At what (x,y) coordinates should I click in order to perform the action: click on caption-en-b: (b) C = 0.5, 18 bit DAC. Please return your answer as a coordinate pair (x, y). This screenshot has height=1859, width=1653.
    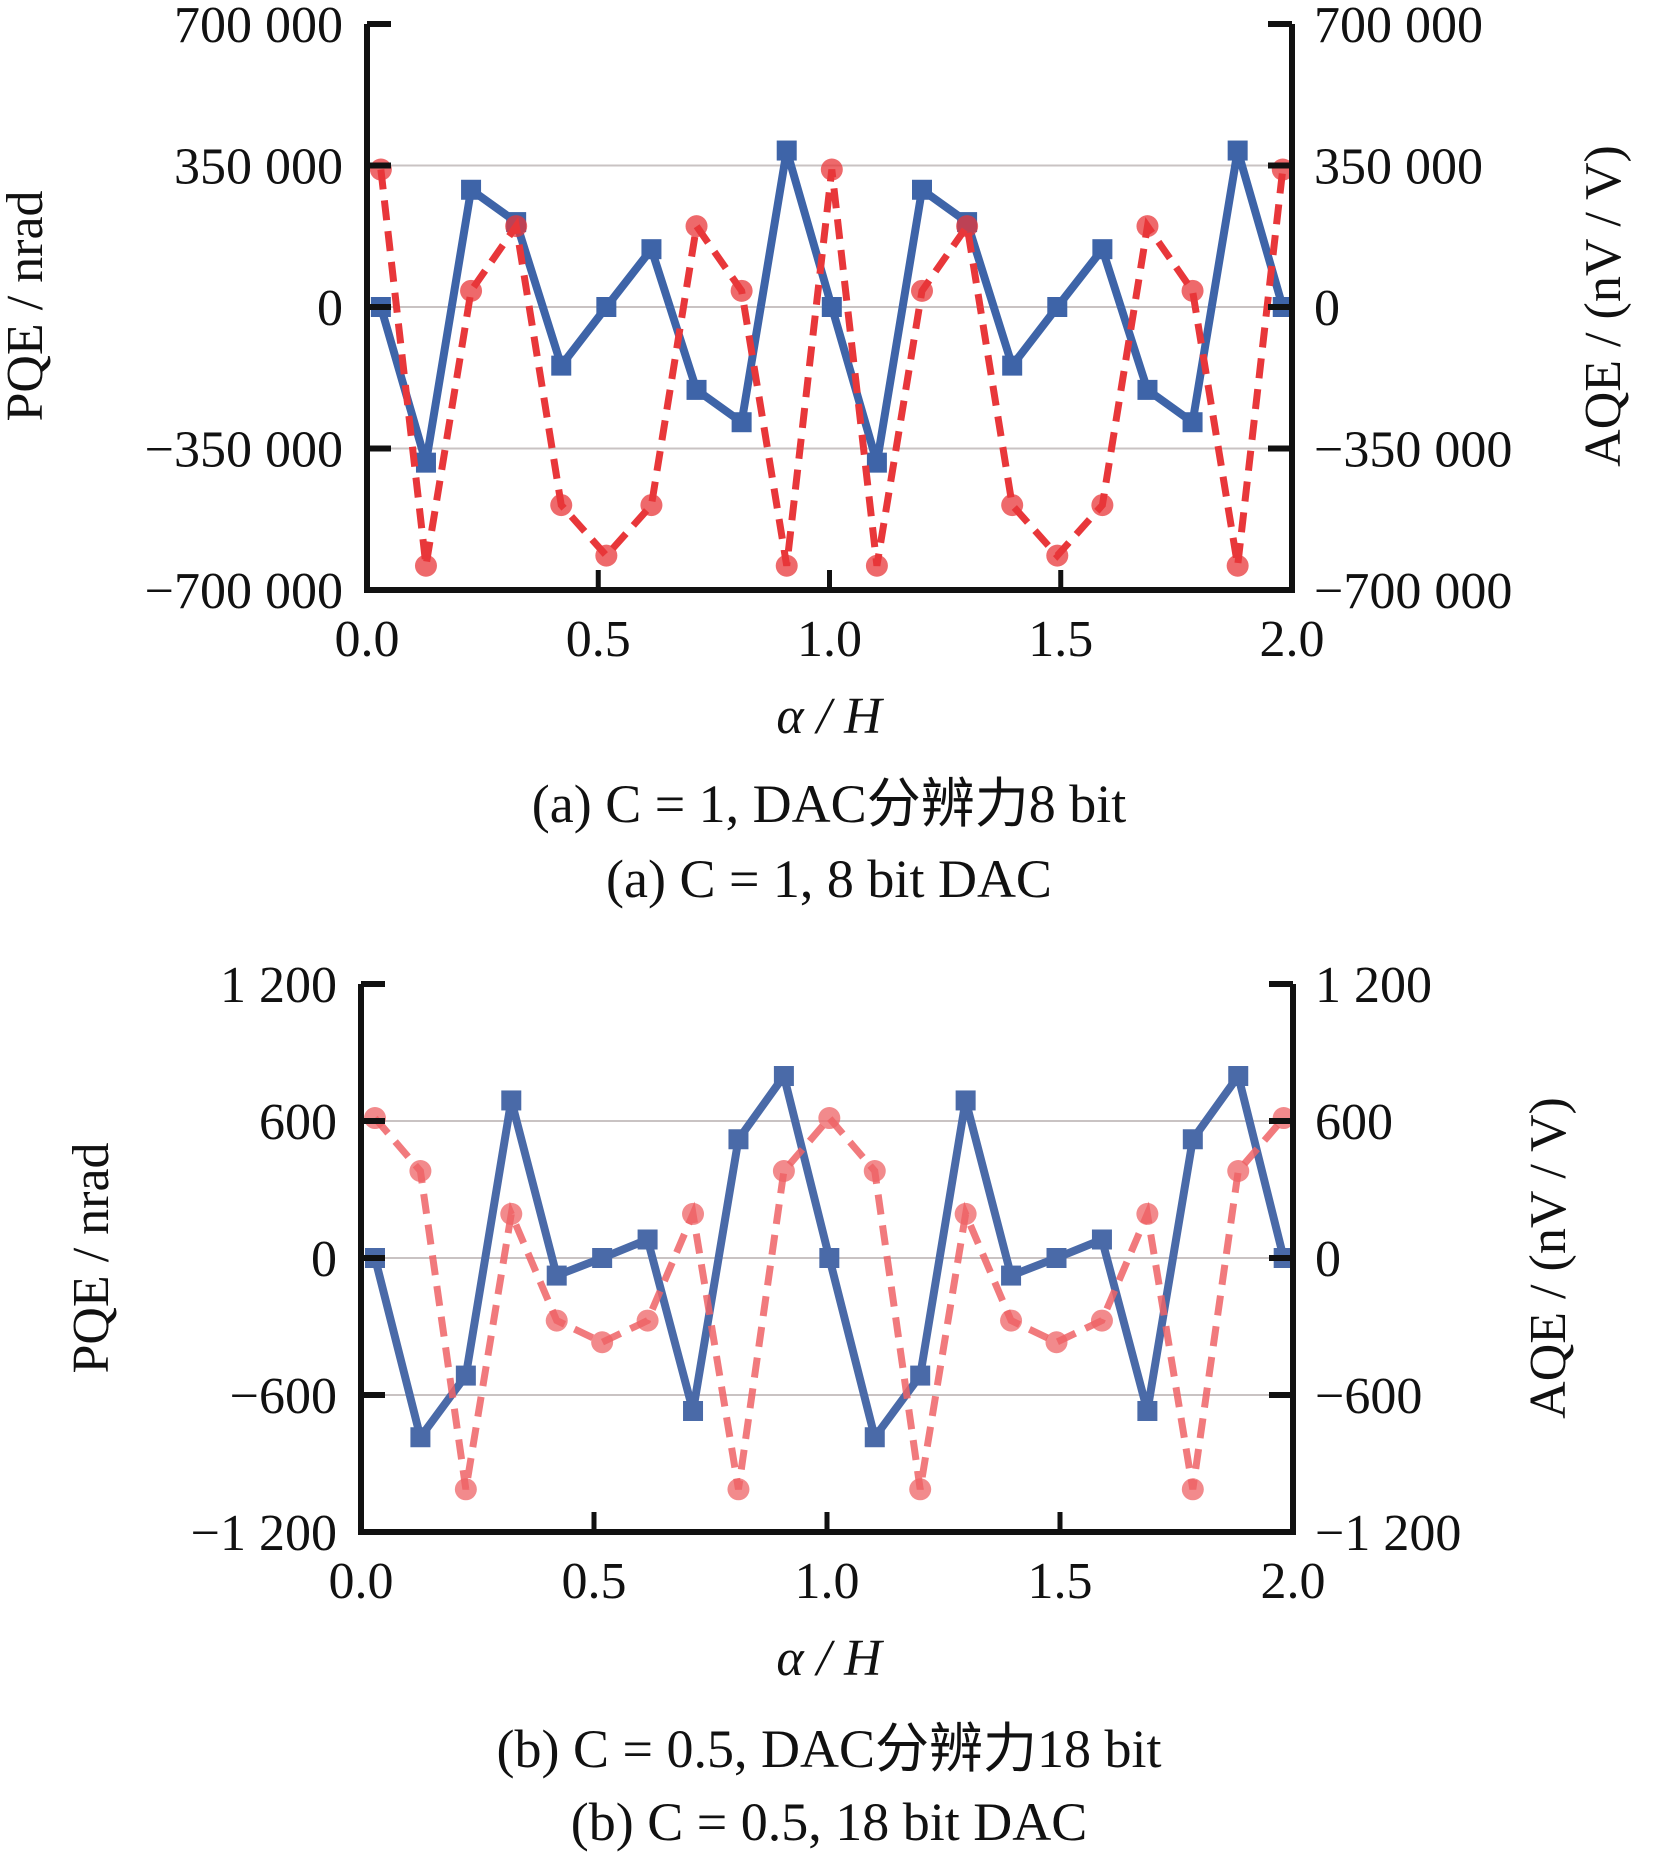
    Looking at the image, I should click on (829, 1822).